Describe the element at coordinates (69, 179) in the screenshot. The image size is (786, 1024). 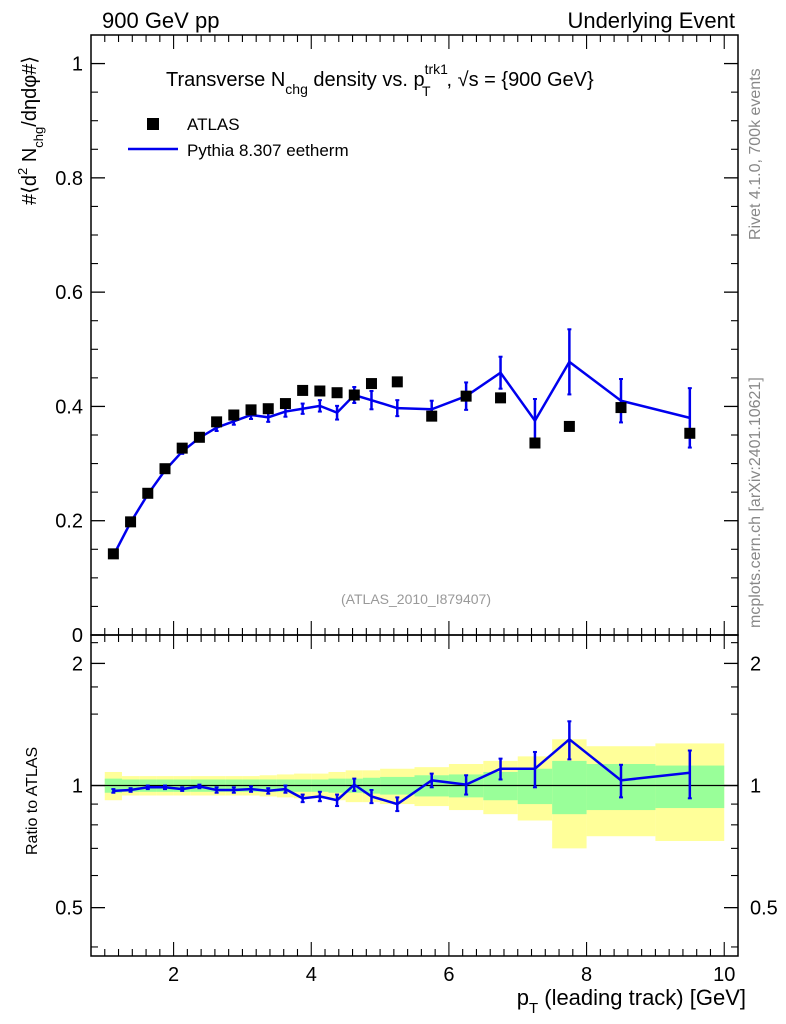
I see `main-y-tick-label: 0.8` at that location.